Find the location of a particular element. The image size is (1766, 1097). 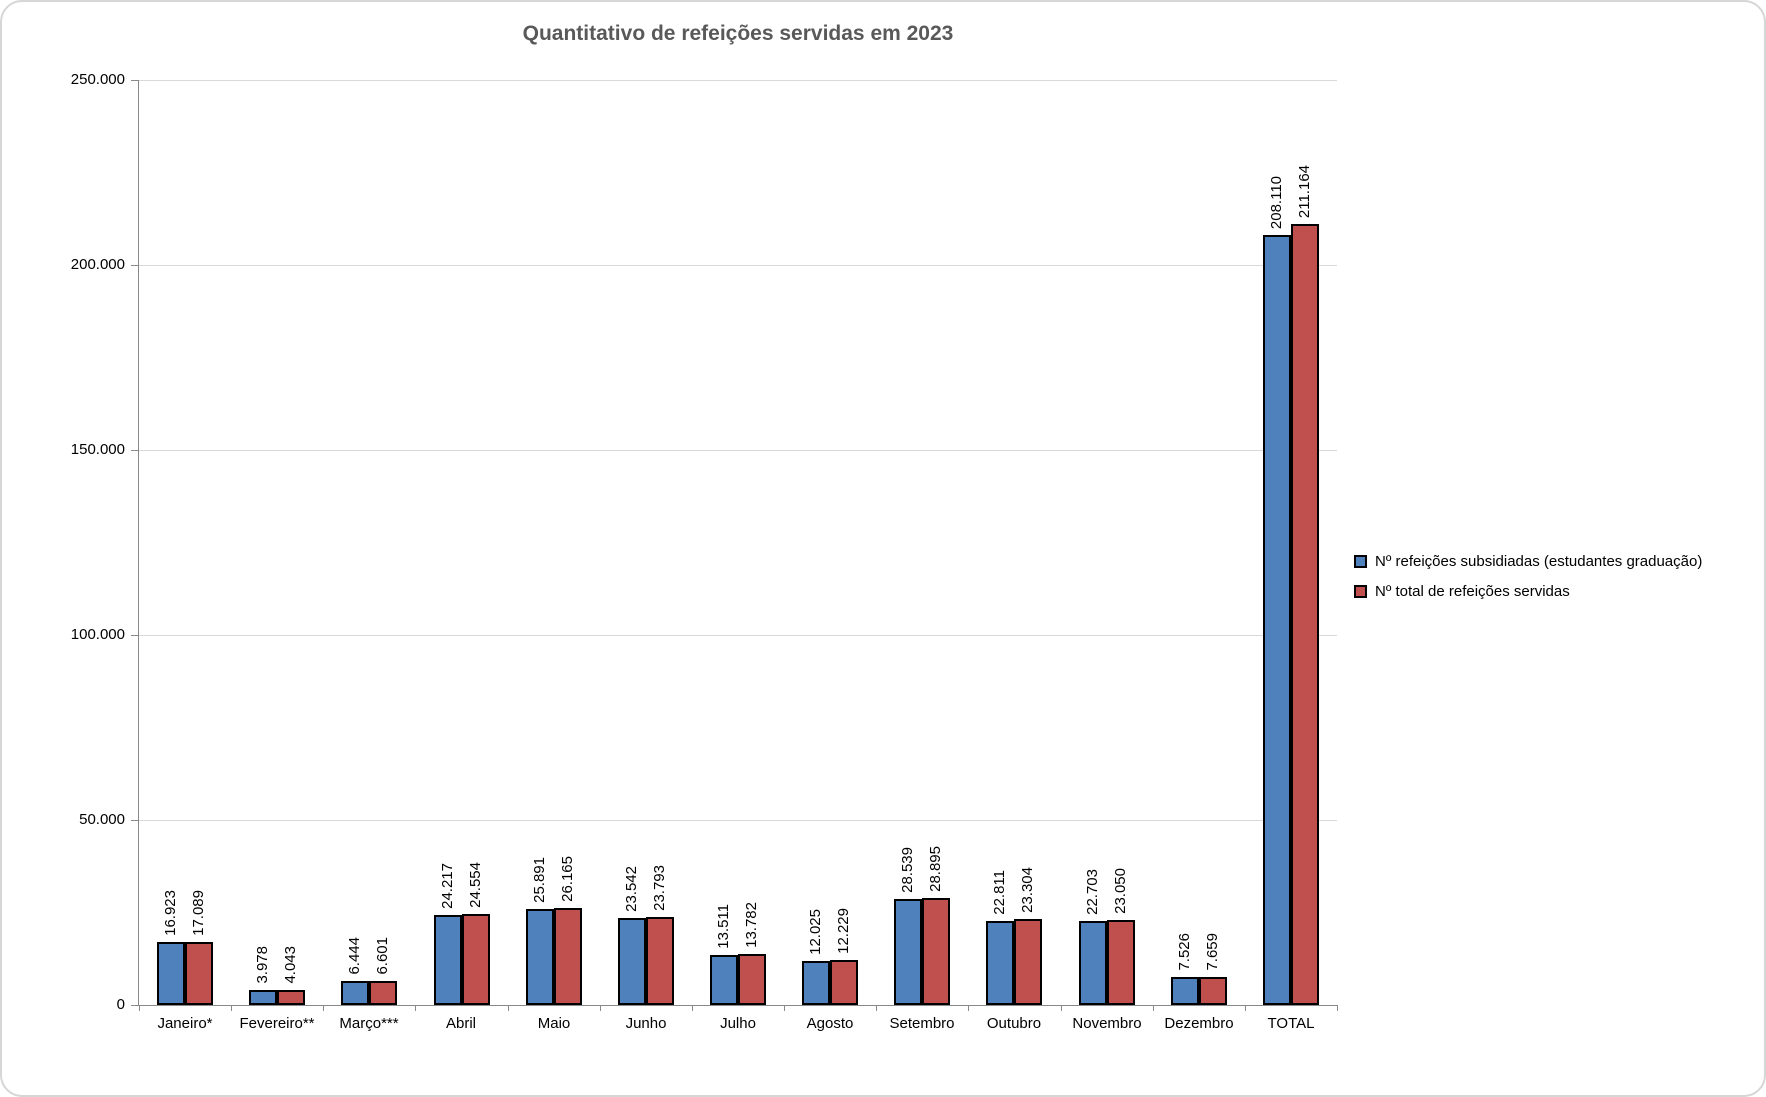

x-axis-category-label: Agosto is located at coordinates (830, 1023).